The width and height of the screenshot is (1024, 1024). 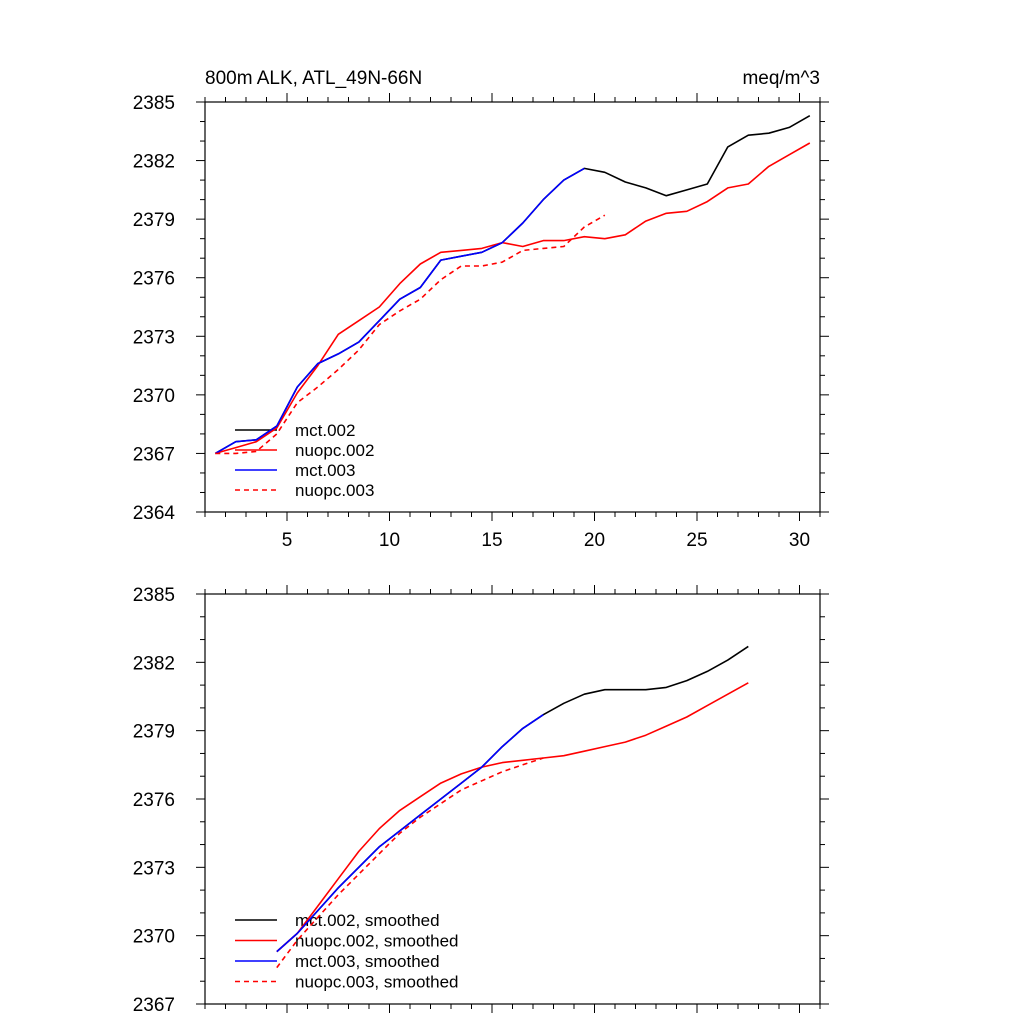 I want to click on top-y-tick-label: 2364, so click(x=154, y=513).